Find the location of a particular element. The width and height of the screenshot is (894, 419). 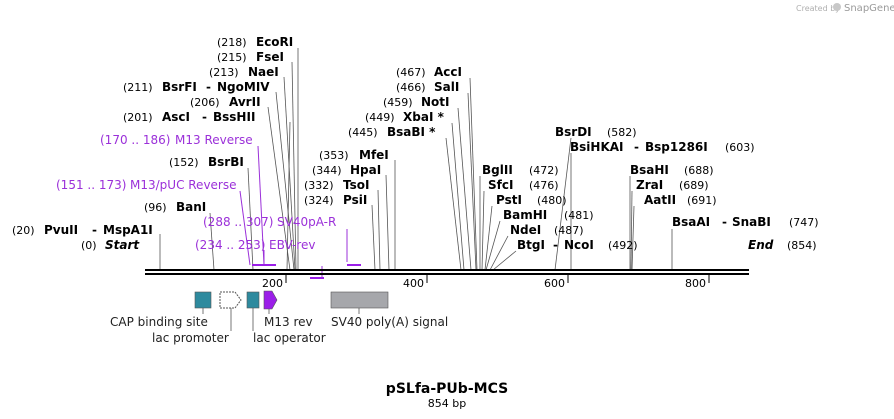

enzyme-label: PvuII is located at coordinates (61, 230).